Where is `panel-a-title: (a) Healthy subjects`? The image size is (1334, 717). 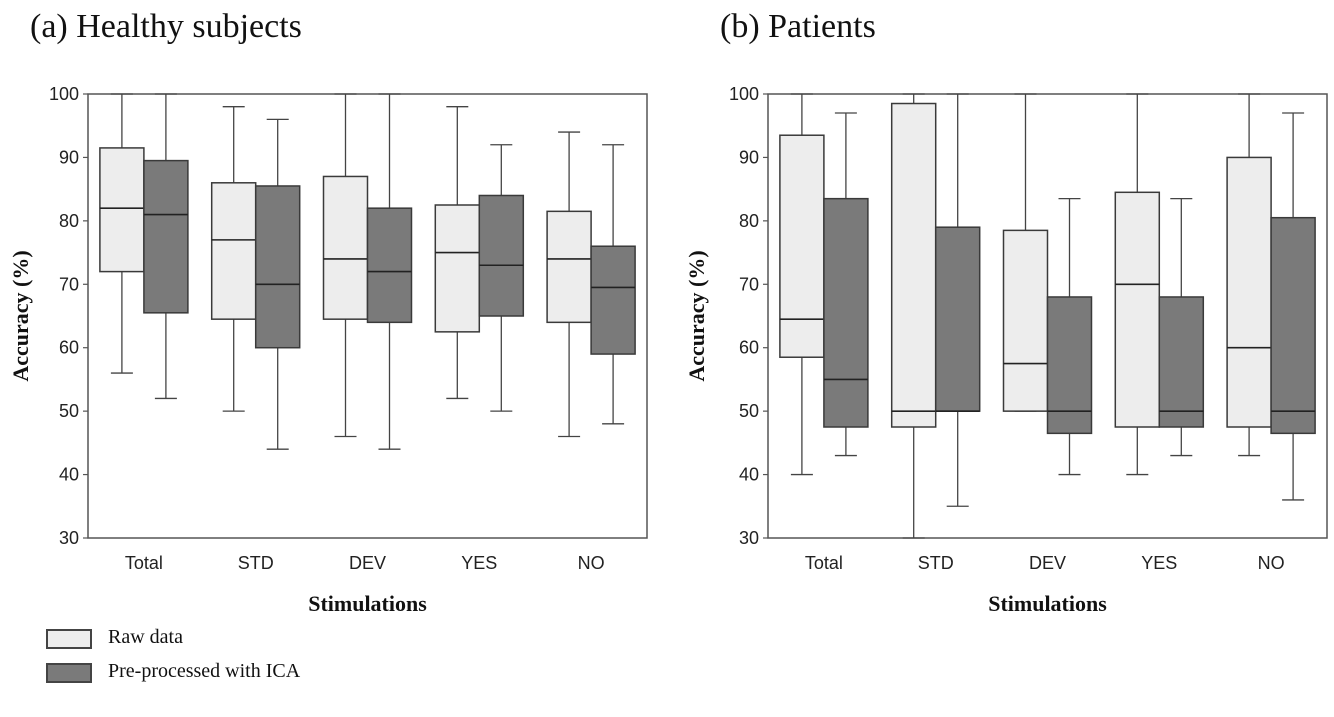
panel-a-title: (a) Healthy subjects is located at coordinates (166, 26).